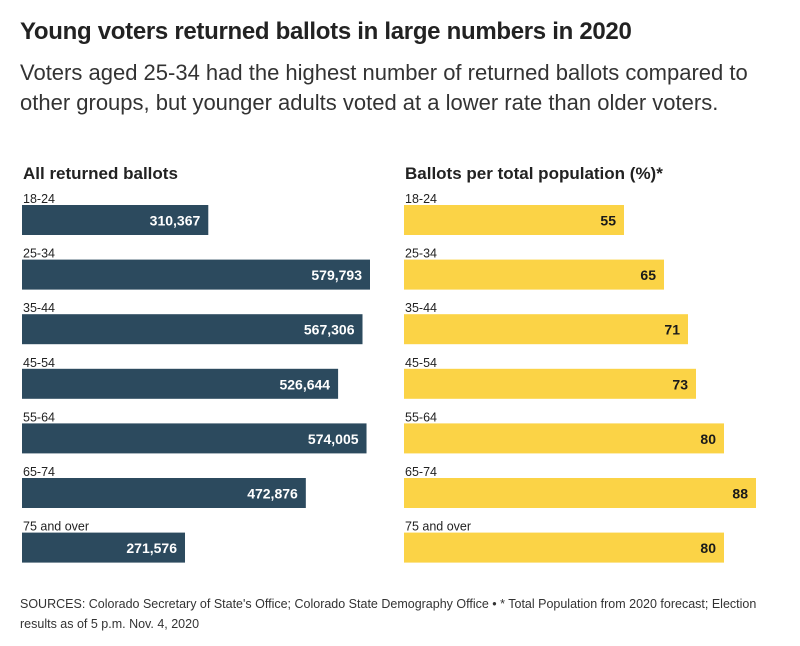 The width and height of the screenshot is (800, 646). Describe the element at coordinates (740, 494) in the screenshot. I see `ballots-per-population-value-label: 88` at that location.